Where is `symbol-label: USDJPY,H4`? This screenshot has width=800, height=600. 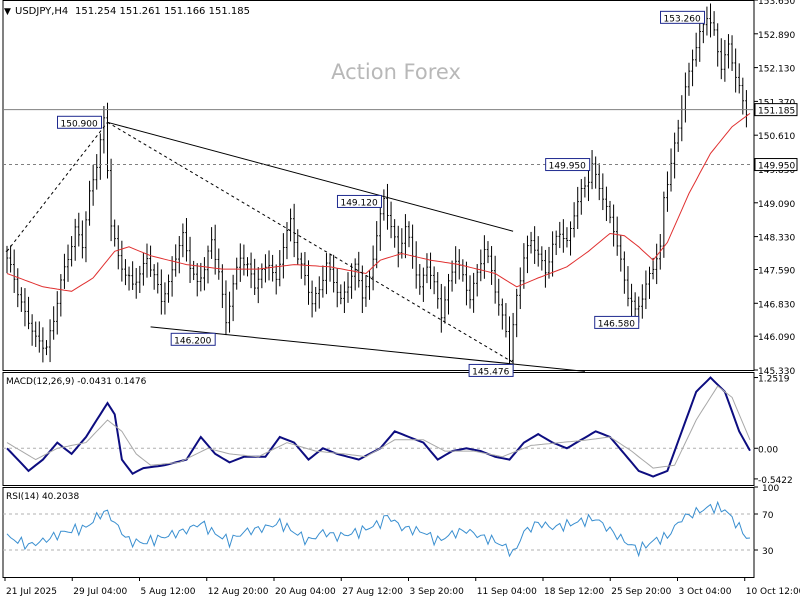 symbol-label: USDJPY,H4 is located at coordinates (41, 11).